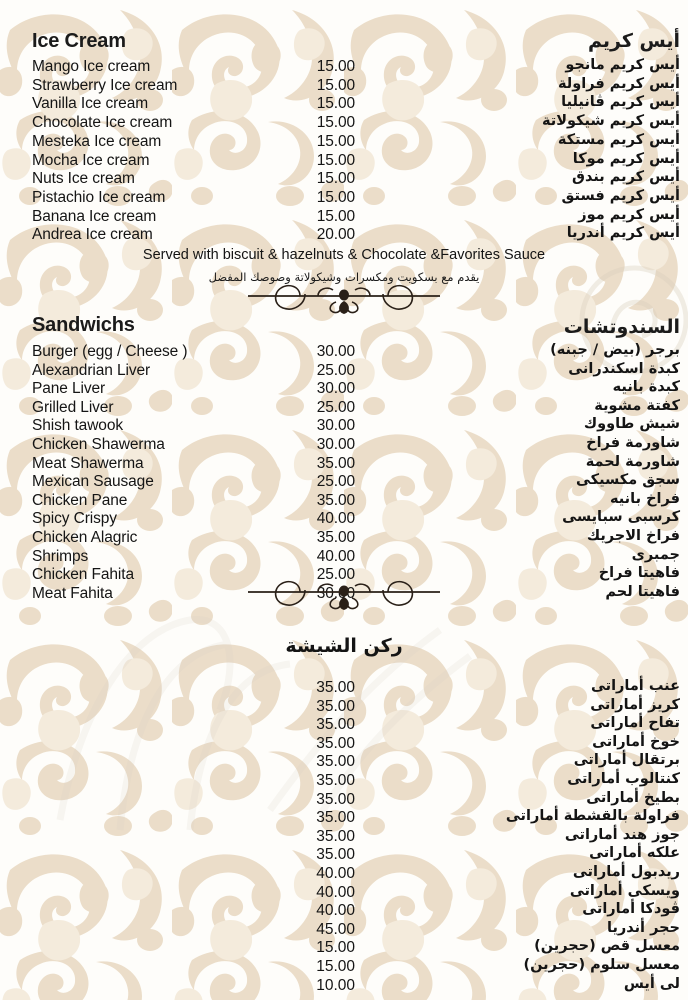 Image resolution: width=688 pixels, height=1000 pixels. I want to click on item-name-en: Mocha Ice cream, so click(91, 160).